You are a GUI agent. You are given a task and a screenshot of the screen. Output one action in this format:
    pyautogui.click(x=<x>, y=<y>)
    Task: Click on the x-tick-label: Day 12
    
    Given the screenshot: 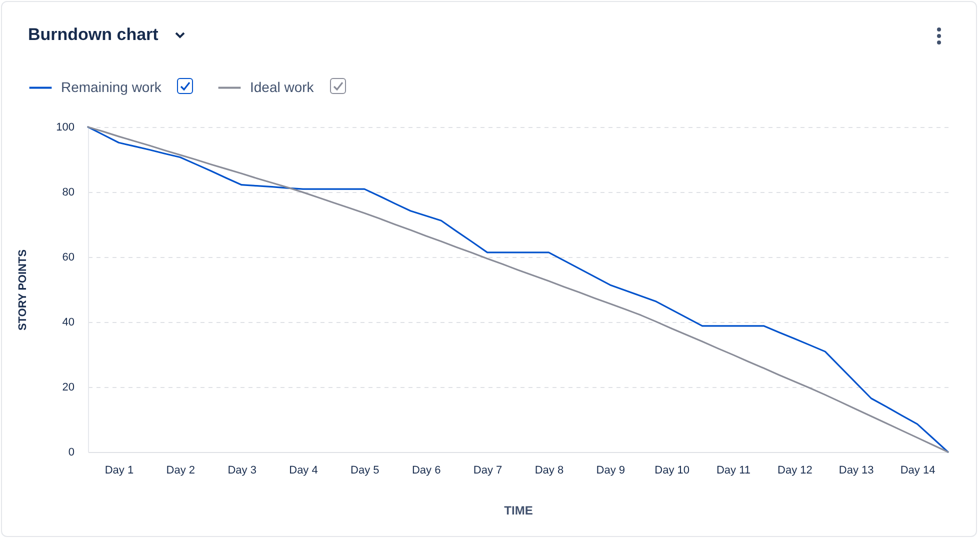 What is the action you would take?
    pyautogui.click(x=795, y=470)
    